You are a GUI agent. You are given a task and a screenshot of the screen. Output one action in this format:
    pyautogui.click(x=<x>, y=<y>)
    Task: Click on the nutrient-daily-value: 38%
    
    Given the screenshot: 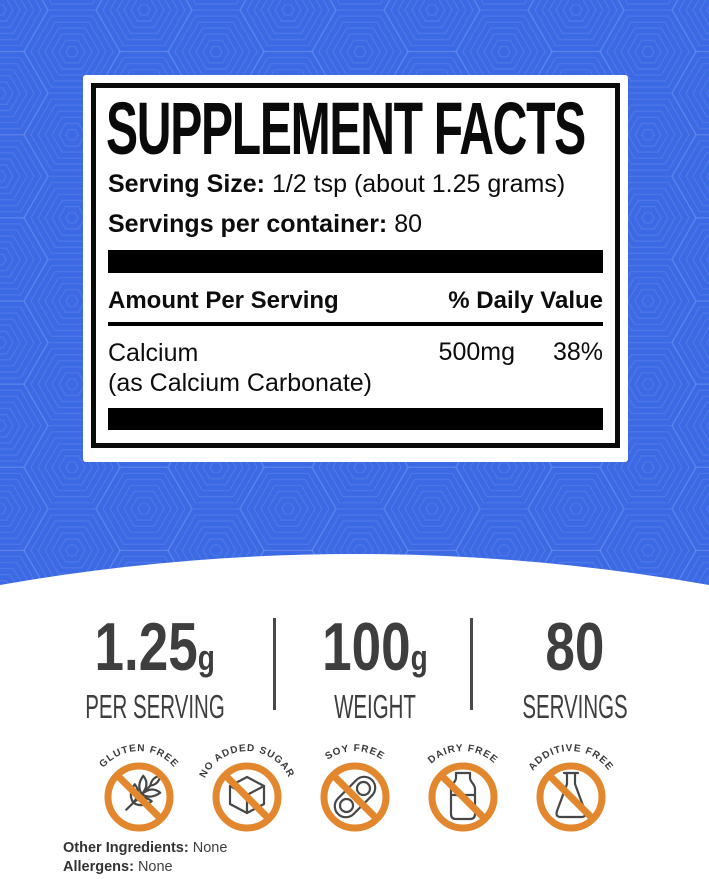 What is the action you would take?
    pyautogui.click(x=577, y=352)
    